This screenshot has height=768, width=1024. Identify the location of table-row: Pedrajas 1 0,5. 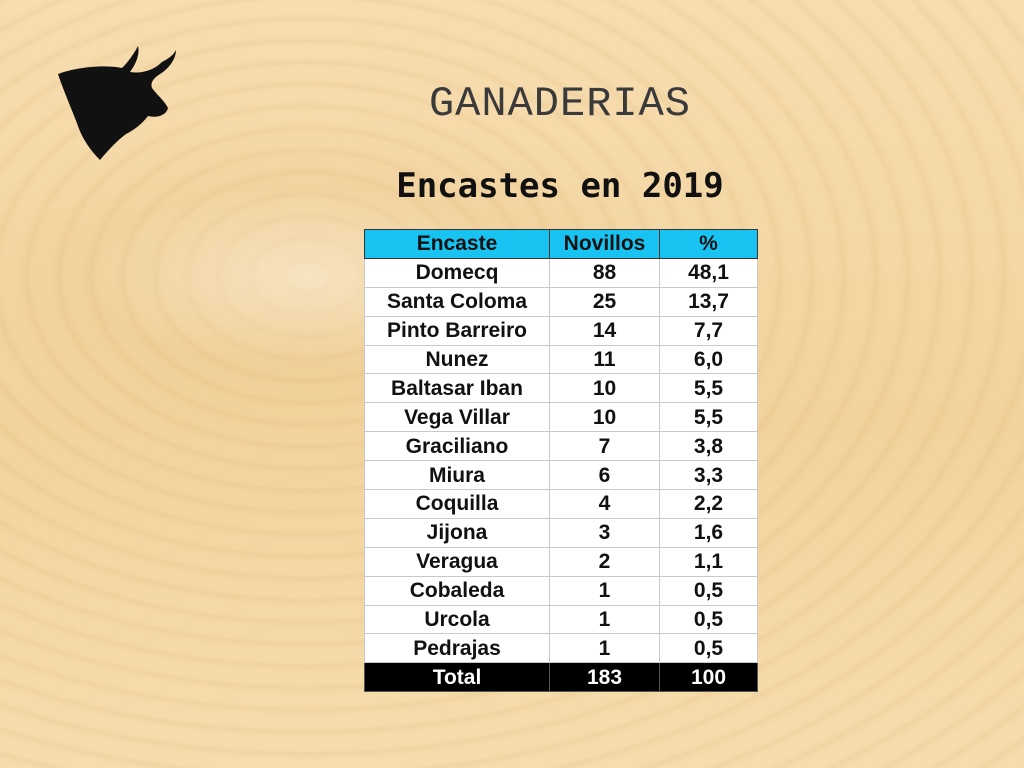
(561, 648).